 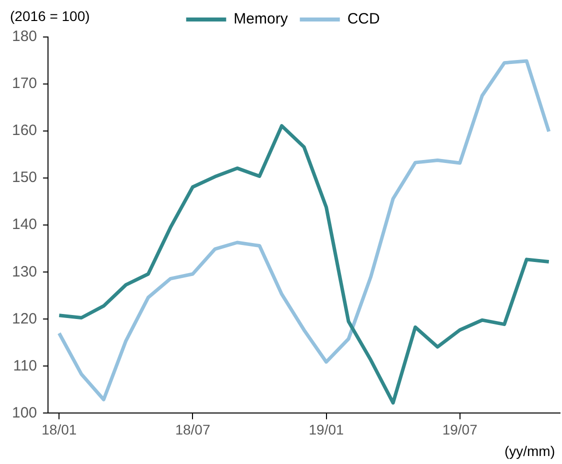 I want to click on legend-label: Memory, so click(x=261, y=19).